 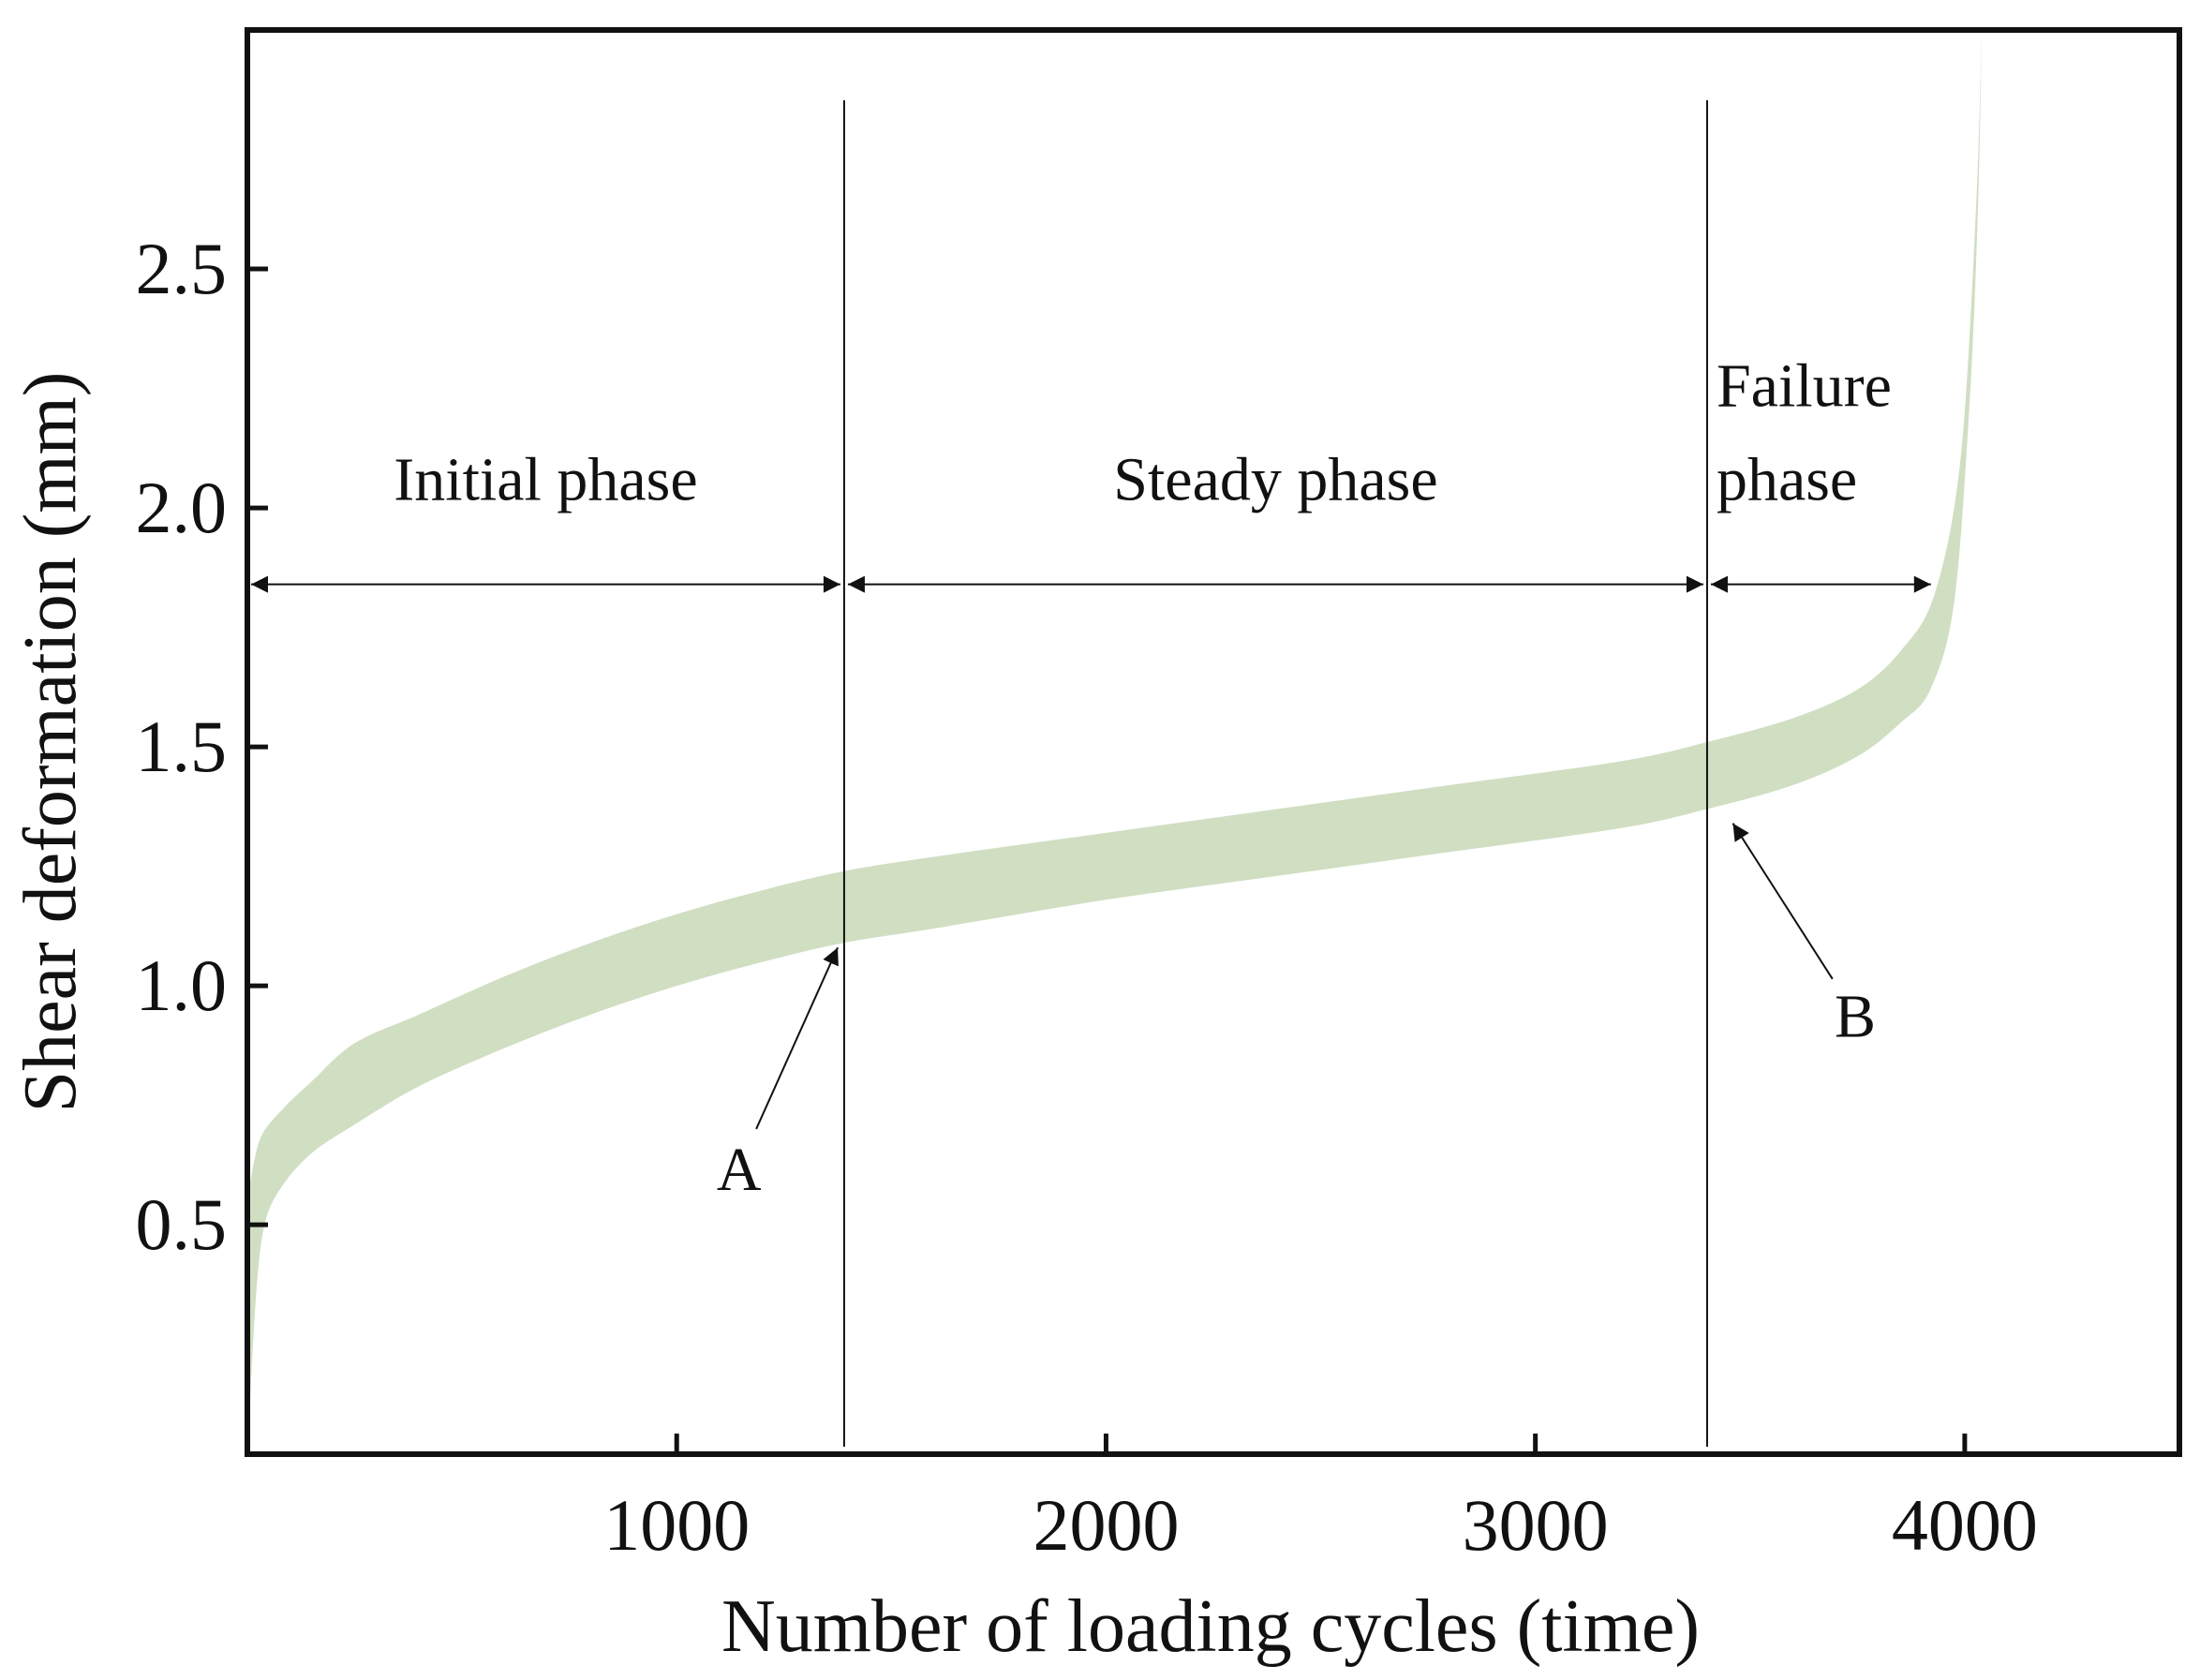 What do you see at coordinates (182, 985) in the screenshot?
I see `y-tick-label-1: 1.0` at bounding box center [182, 985].